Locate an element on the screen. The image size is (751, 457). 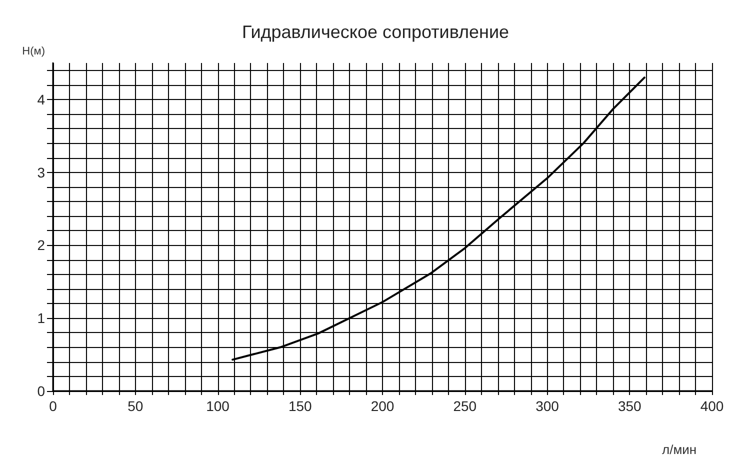
x-axis-title: л/мин is located at coordinates (679, 449).